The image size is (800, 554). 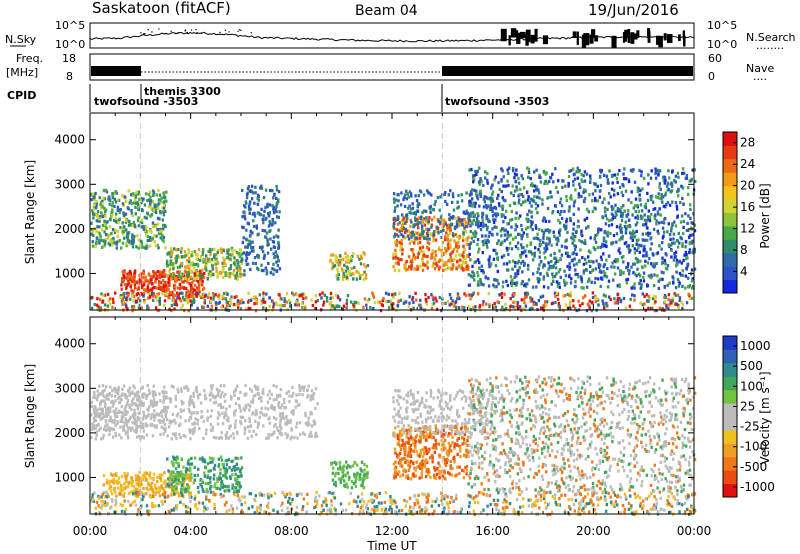 I want to click on colorbar-segment, so click(x=730, y=273).